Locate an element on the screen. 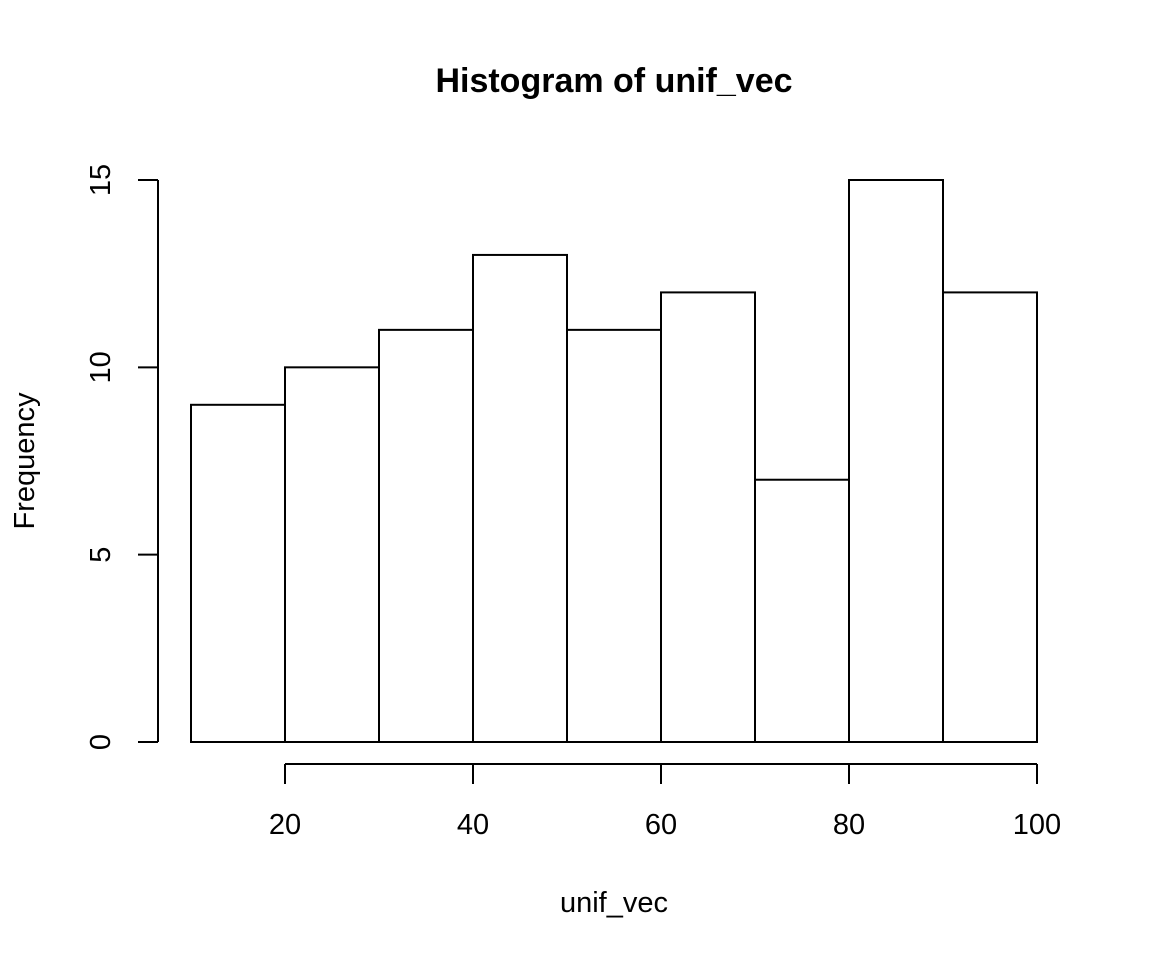 This screenshot has height=960, width=1152. x-tick-label: 20 is located at coordinates (285, 825).